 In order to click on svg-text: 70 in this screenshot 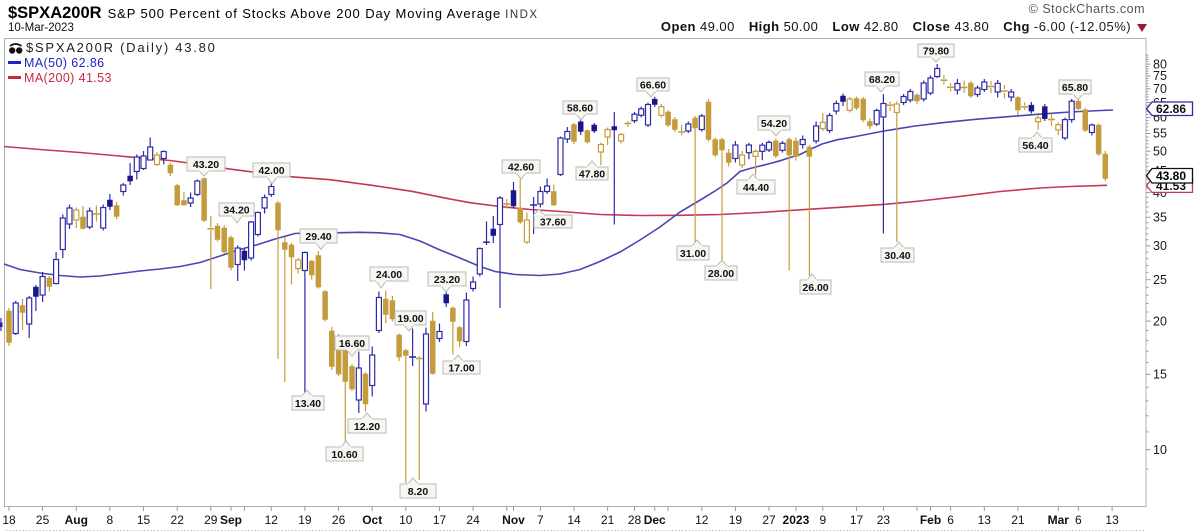, I will do `click(1160, 89)`.